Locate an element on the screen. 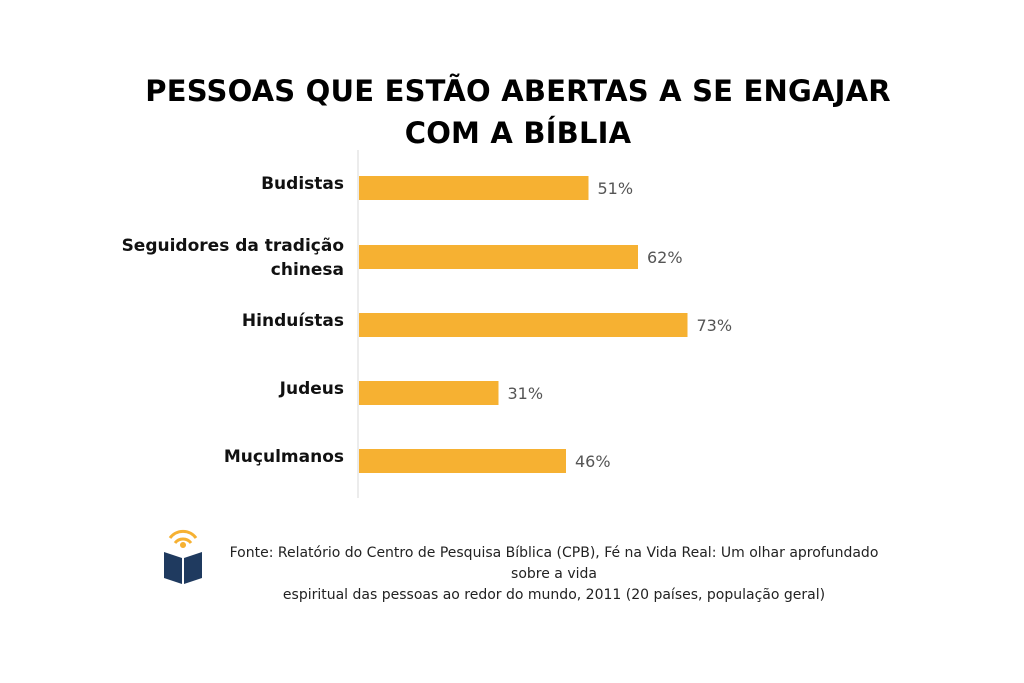 This screenshot has width=1024, height=683. category-label-5: Muçulmanos is located at coordinates (284, 457).